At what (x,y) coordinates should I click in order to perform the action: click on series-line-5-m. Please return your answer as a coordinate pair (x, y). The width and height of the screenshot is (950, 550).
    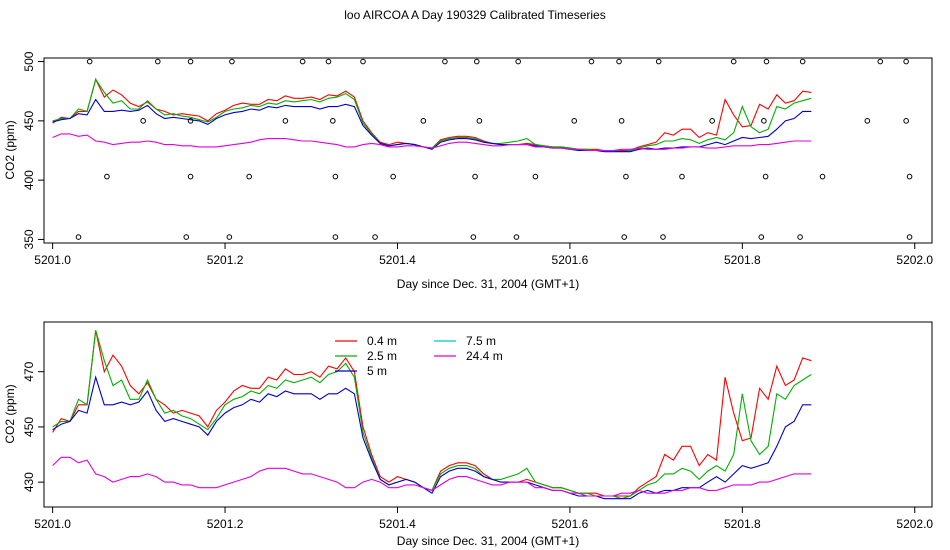
    Looking at the image, I should click on (432, 125).